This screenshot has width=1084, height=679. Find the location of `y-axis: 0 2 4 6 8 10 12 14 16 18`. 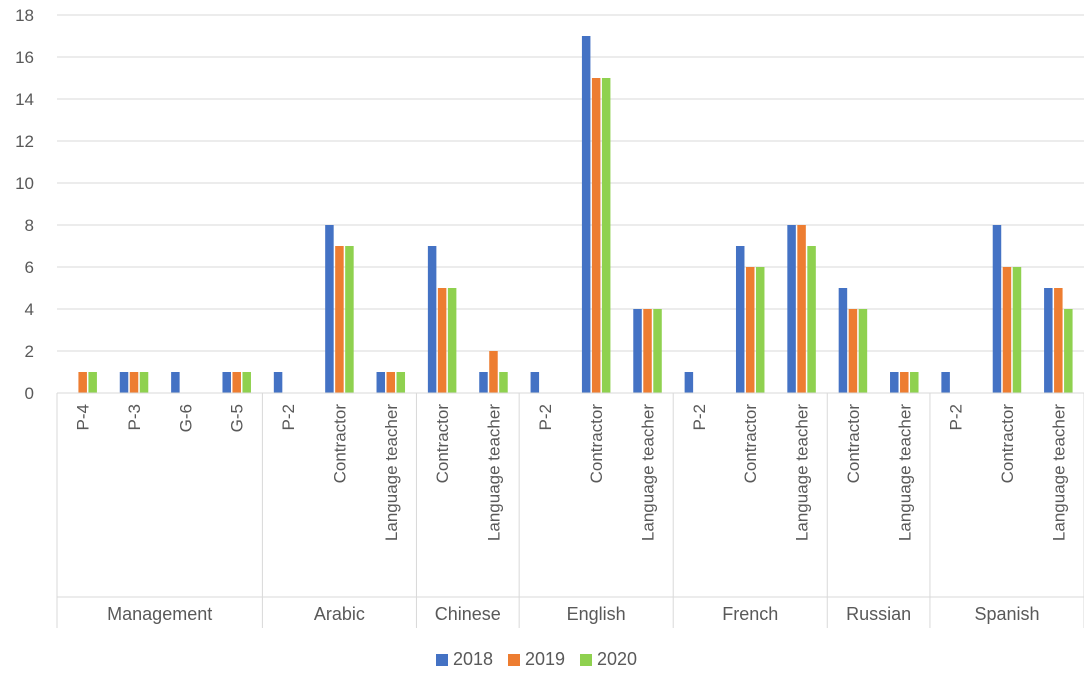

y-axis: 0 2 4 6 8 10 12 14 16 18 is located at coordinates (24, 204).